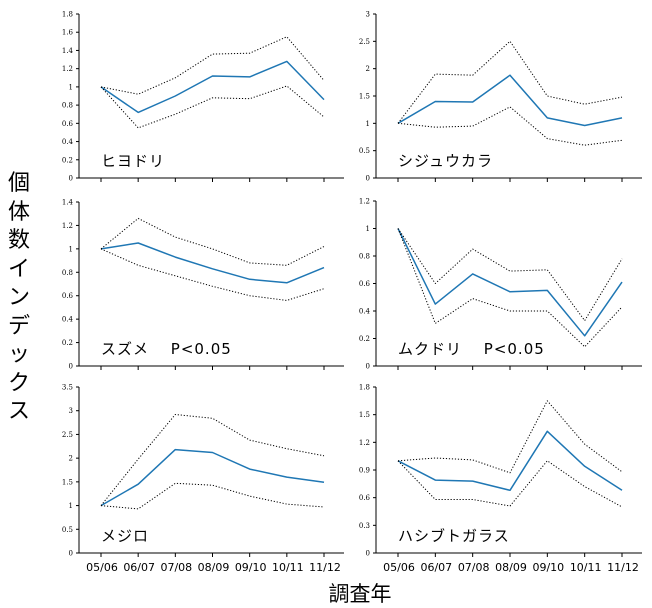 The height and width of the screenshot is (608, 652). Describe the element at coordinates (454, 536) in the screenshot. I see `panel-title: ハシブトガラス` at that location.